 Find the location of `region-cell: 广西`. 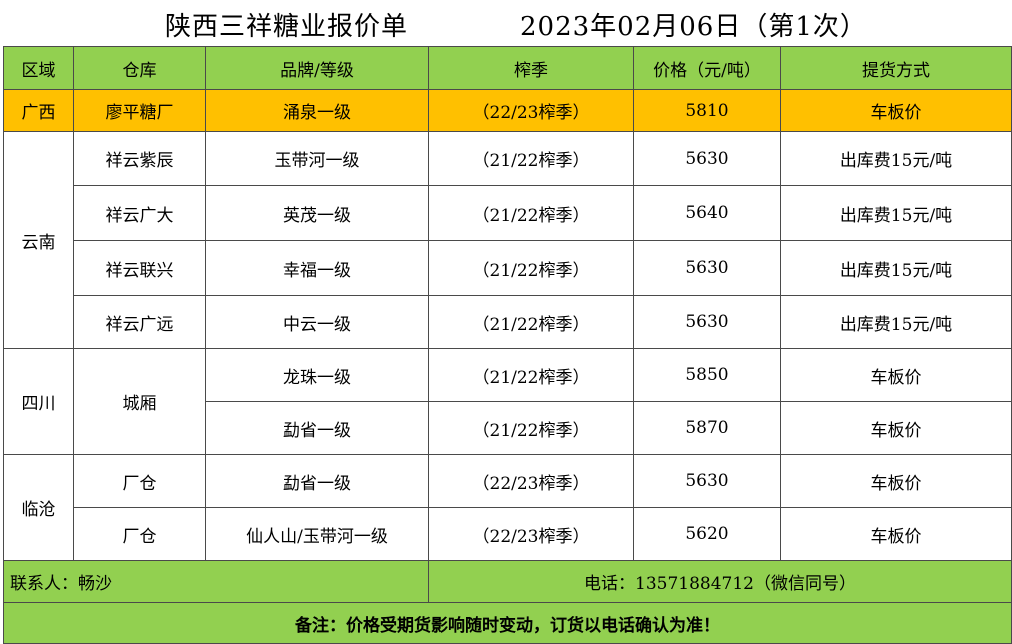

region-cell: 广西 is located at coordinates (38, 110).